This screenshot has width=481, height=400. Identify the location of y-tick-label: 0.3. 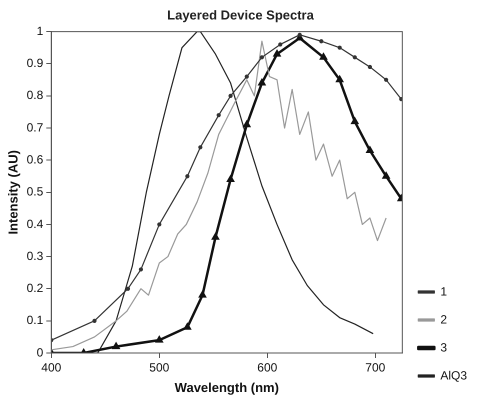
(35, 255).